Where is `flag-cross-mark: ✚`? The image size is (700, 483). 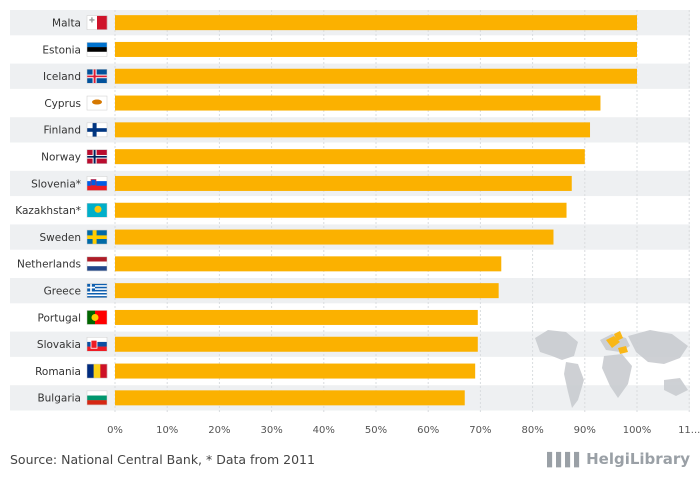 flag-cross-mark: ✚ is located at coordinates (92, 21).